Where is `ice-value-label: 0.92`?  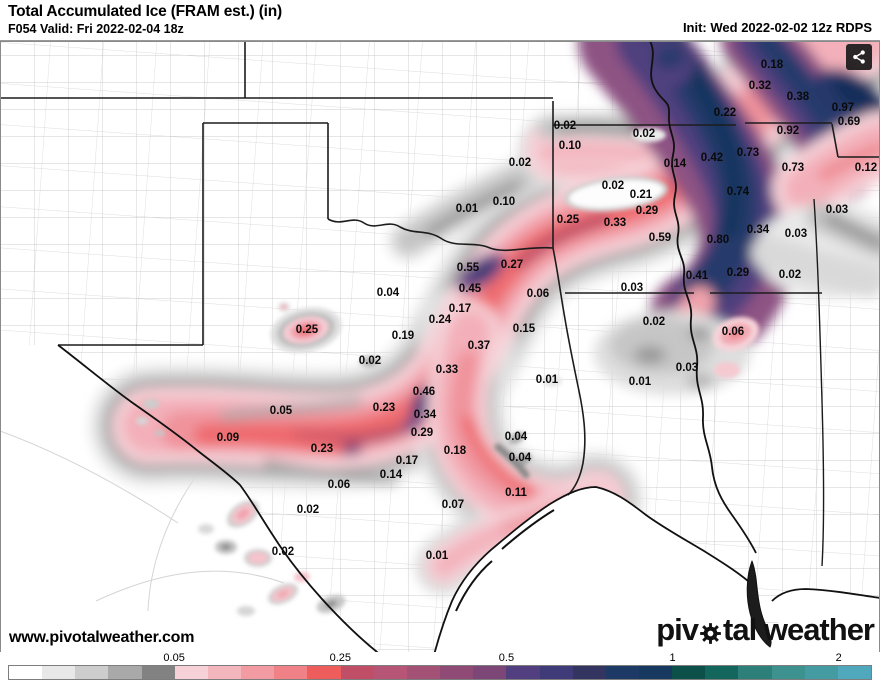
ice-value-label: 0.92 is located at coordinates (788, 131).